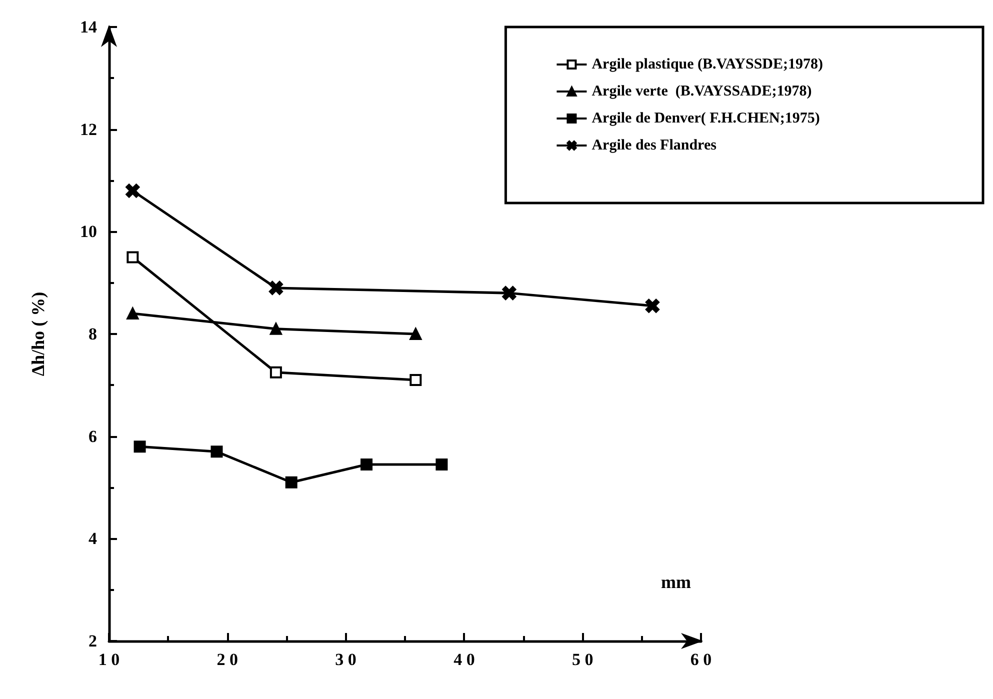 This screenshot has width=993, height=699. I want to click on x-tick-label: 3 0, so click(345, 659).